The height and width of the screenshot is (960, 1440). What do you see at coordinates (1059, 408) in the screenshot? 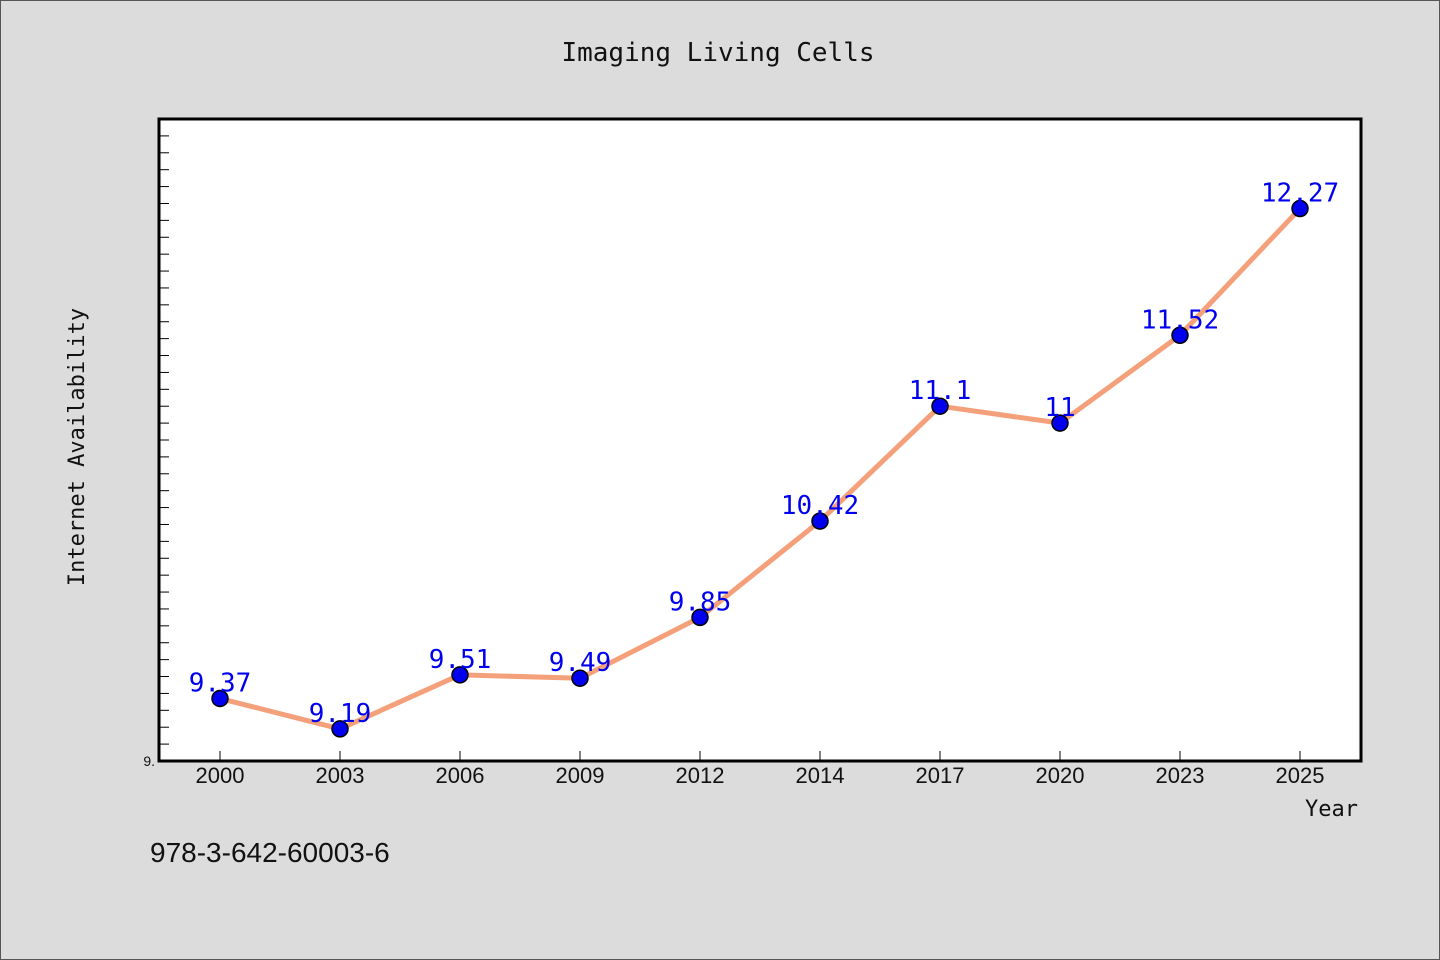
I see `data-label: 11` at bounding box center [1059, 408].